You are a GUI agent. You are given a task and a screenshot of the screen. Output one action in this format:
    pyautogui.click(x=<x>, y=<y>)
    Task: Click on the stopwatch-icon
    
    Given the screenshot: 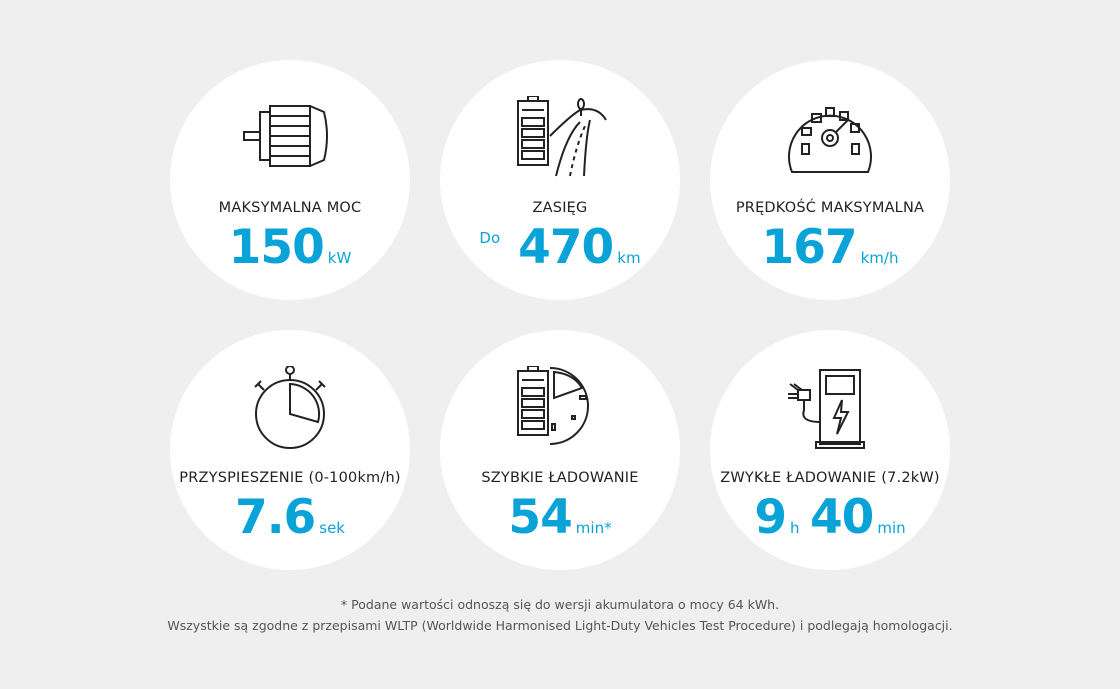 What is the action you would take?
    pyautogui.click(x=290, y=408)
    